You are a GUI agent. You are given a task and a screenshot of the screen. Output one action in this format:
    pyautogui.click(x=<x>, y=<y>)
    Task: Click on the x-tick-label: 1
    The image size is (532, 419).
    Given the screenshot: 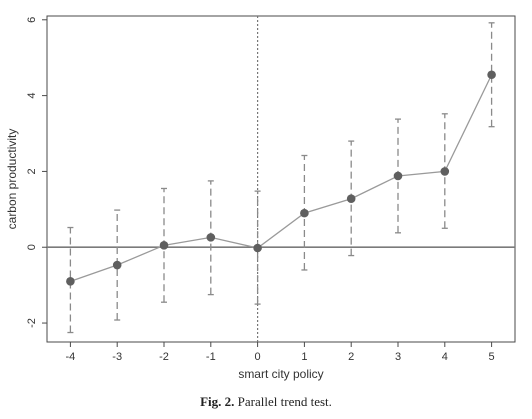 What is the action you would take?
    pyautogui.click(x=304, y=357)
    